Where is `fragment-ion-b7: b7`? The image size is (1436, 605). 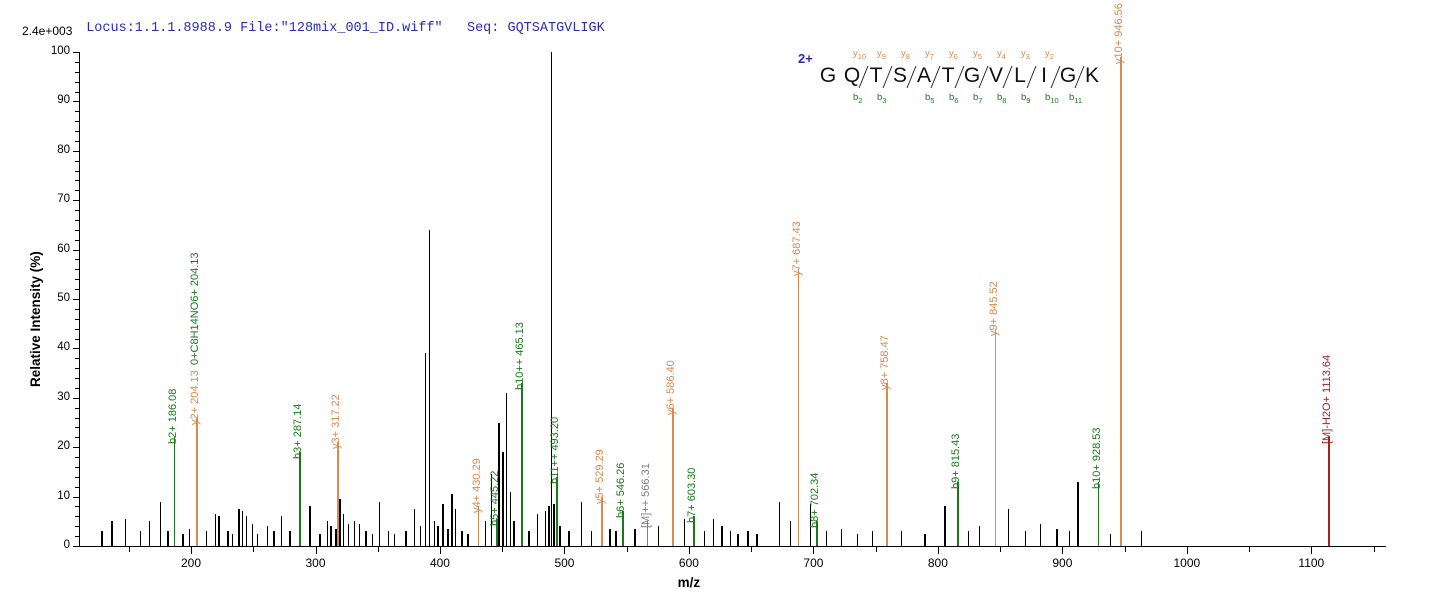 fragment-ion-b7: b7 is located at coordinates (978, 98).